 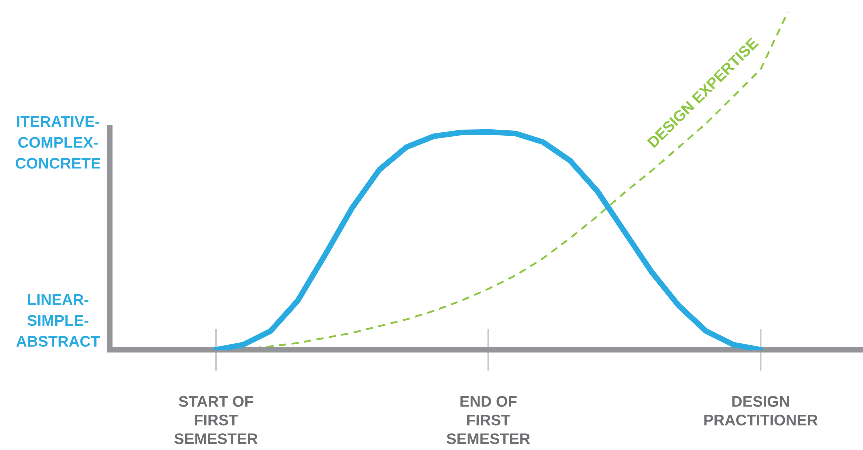 I want to click on x-tick-label: DESIGN PRACTITIONER, so click(x=761, y=411).